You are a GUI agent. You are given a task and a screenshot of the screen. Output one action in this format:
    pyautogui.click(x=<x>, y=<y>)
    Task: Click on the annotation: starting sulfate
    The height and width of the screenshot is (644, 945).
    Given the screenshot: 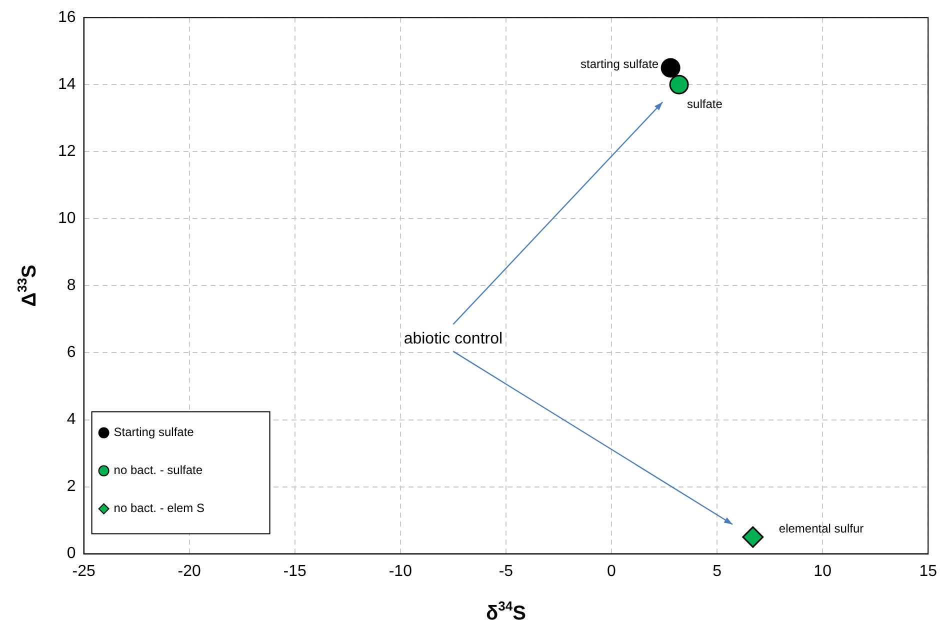 What is the action you would take?
    pyautogui.click(x=619, y=64)
    